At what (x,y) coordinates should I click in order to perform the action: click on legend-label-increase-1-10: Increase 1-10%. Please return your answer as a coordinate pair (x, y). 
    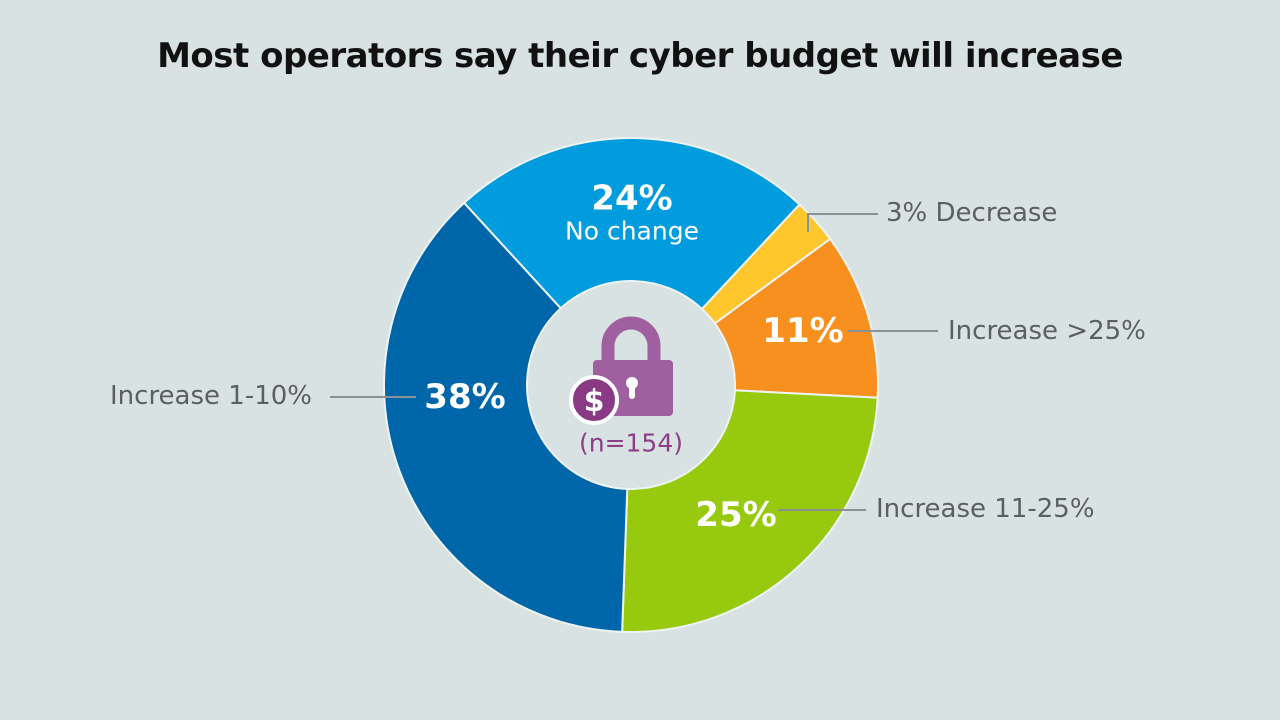
    Looking at the image, I should click on (211, 396).